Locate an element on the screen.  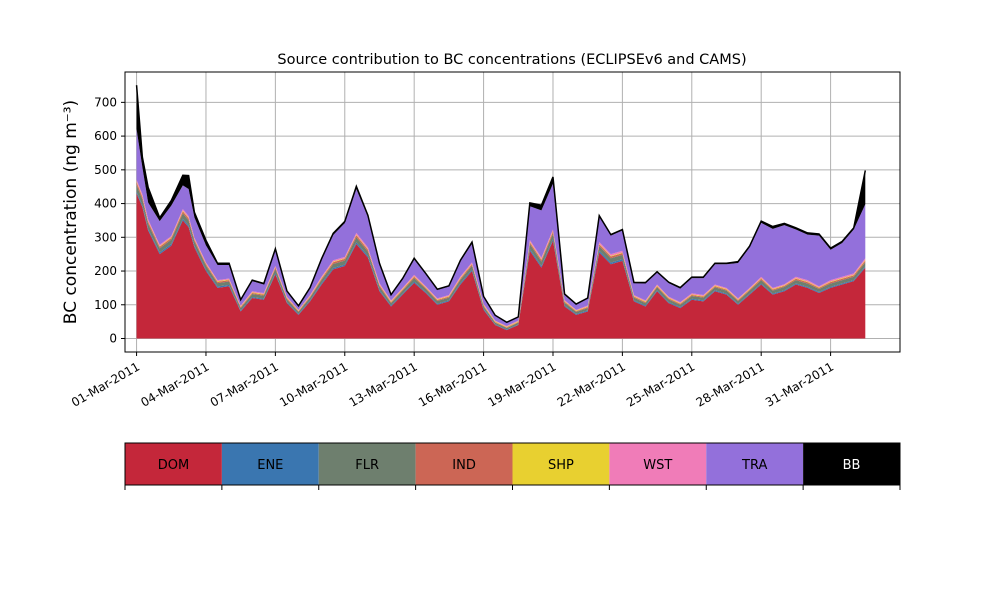
legend-swatch-flr is located at coordinates (367, 464).